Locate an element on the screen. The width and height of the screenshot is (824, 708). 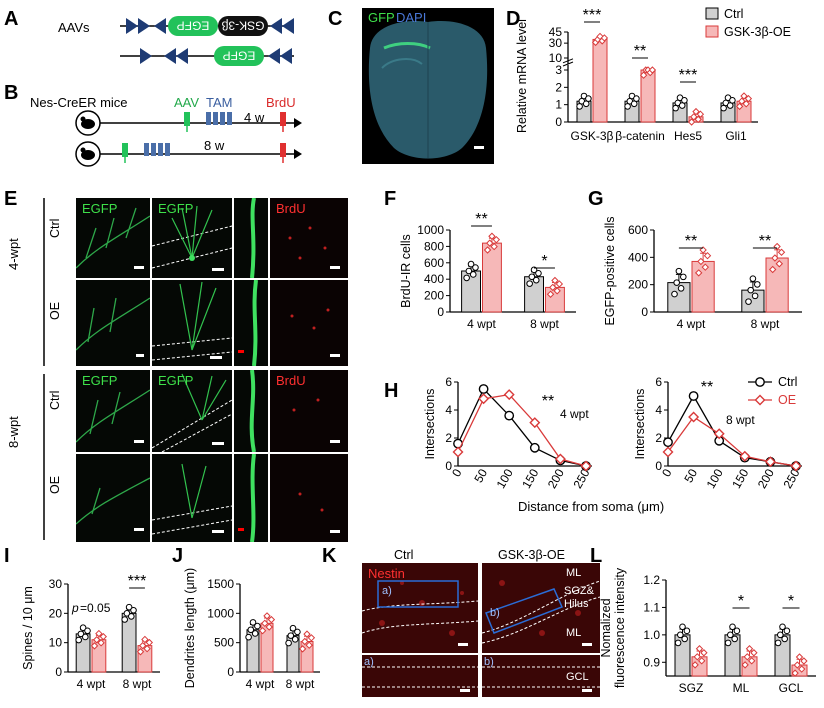
x-tick-label: 4 wpt is located at coordinates (91, 684).